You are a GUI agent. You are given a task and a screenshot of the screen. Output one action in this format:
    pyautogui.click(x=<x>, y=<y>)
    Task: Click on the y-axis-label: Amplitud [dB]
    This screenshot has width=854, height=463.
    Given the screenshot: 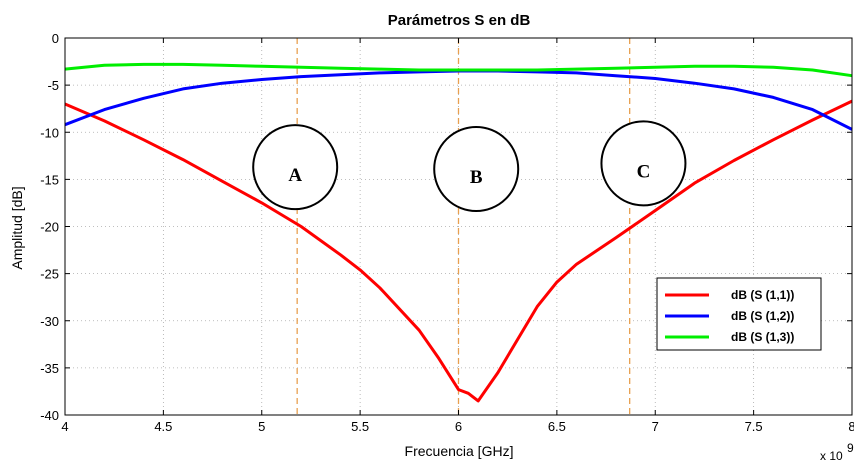 What is the action you would take?
    pyautogui.click(x=17, y=227)
    